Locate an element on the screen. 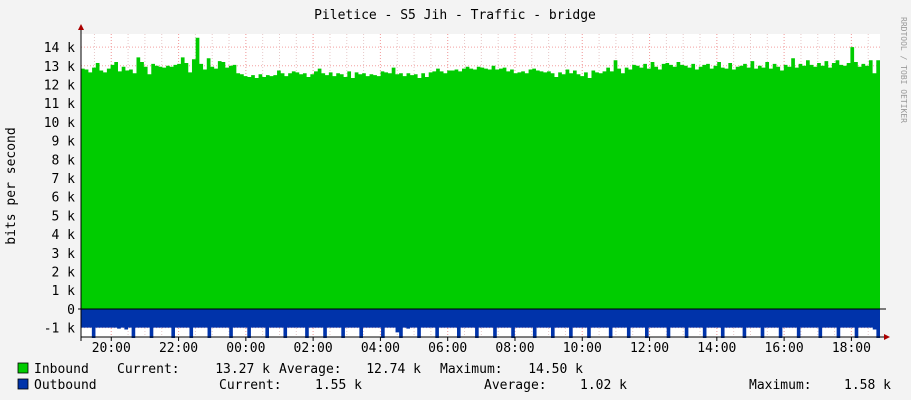  legend-stat-value: 13.27 k is located at coordinates (242, 369).